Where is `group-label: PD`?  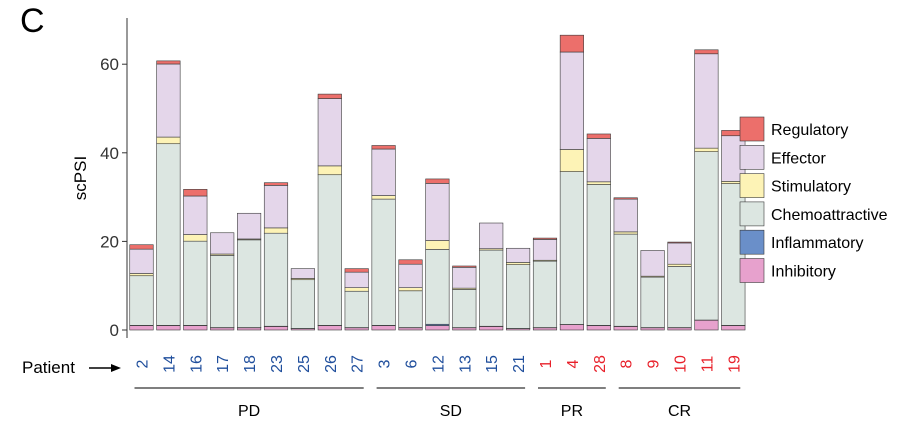 group-label: PD is located at coordinates (249, 411).